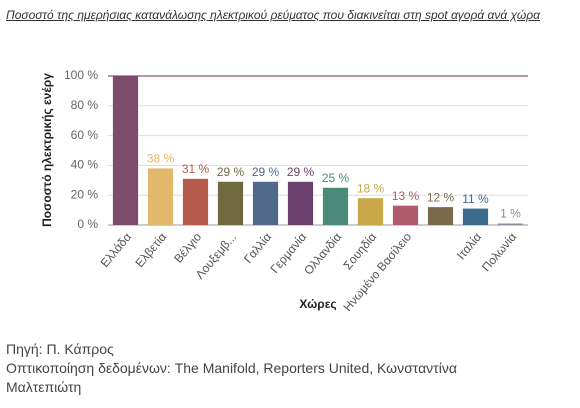 The width and height of the screenshot is (580, 408). What do you see at coordinates (499, 252) in the screenshot?
I see `x-tick-label: Πολωνία` at bounding box center [499, 252].